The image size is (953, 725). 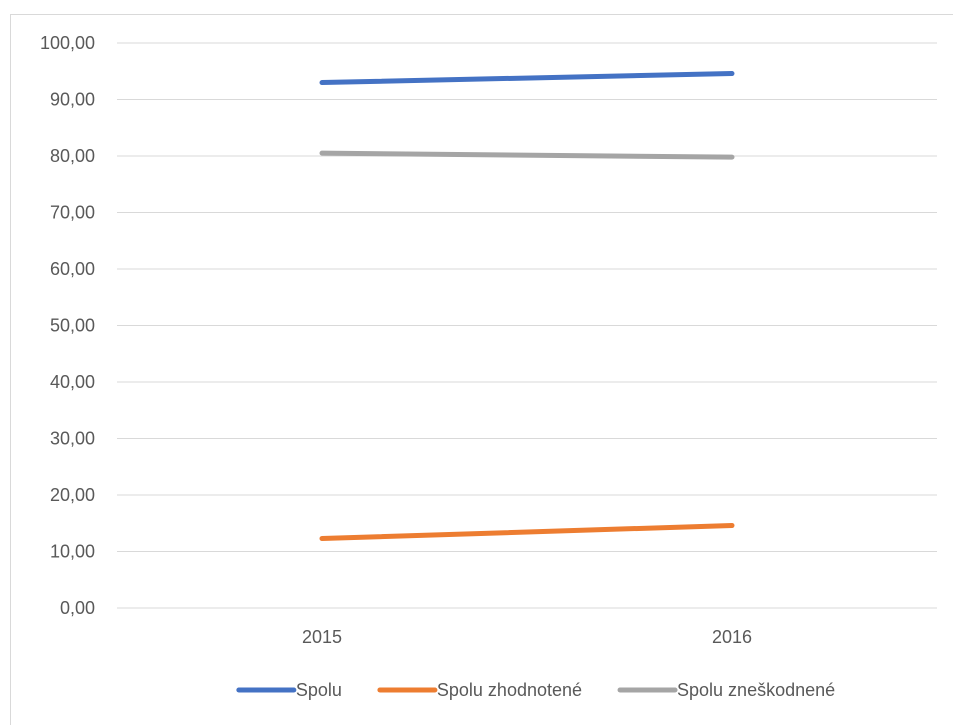 I want to click on legend-label: Spolu, so click(x=319, y=690).